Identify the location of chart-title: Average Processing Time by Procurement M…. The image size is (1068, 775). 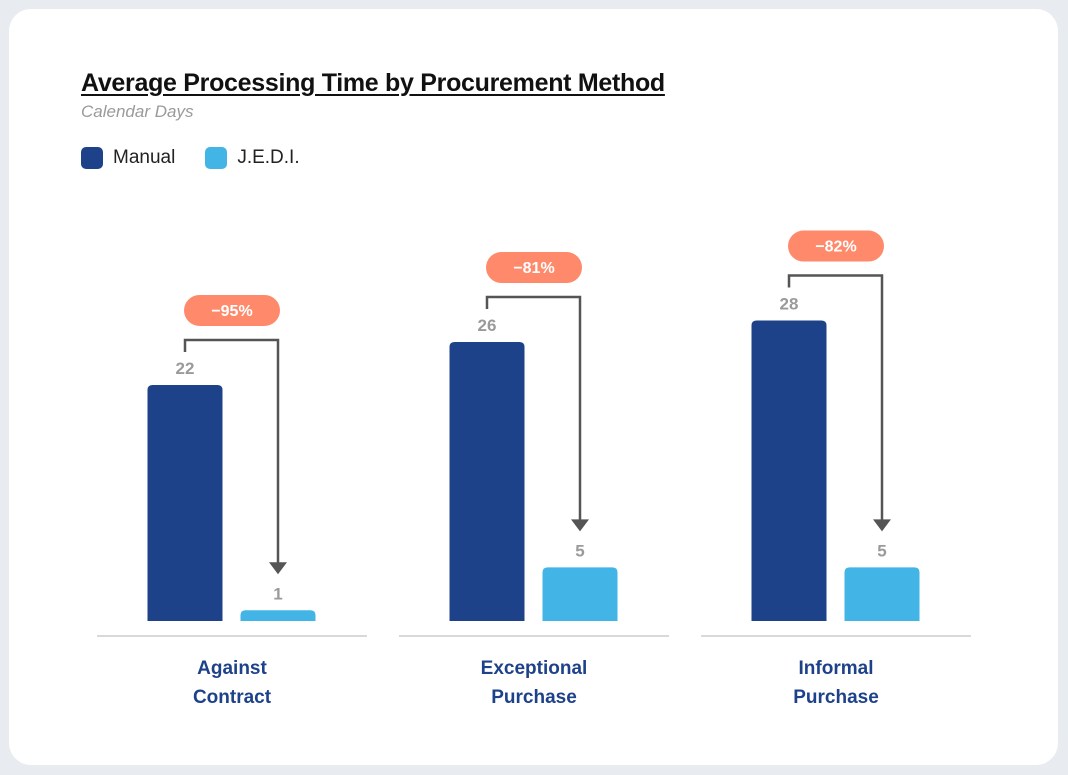
(373, 83).